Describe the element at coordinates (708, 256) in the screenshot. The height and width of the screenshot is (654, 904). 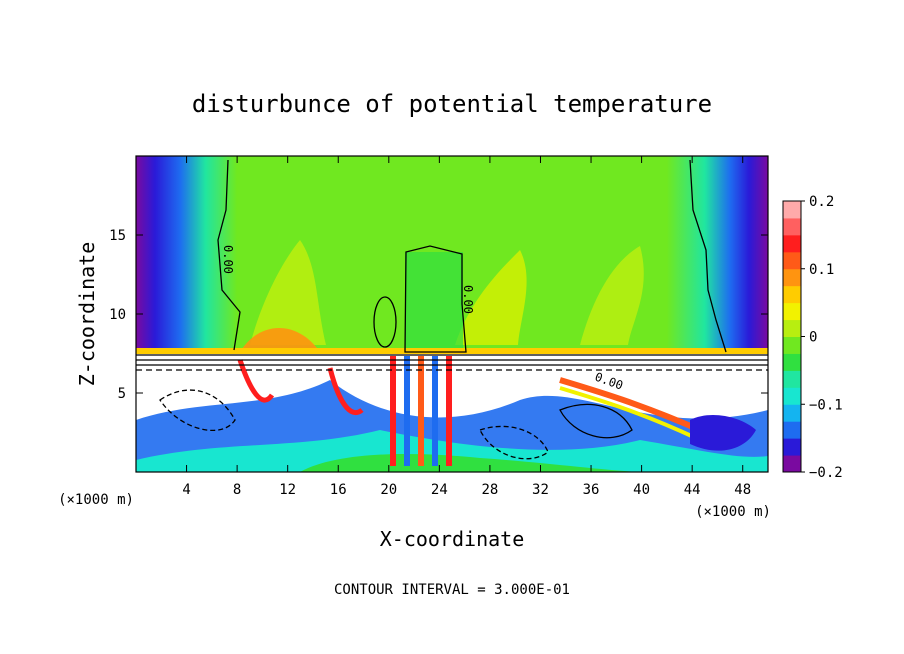
I see `zero-contour-right` at that location.